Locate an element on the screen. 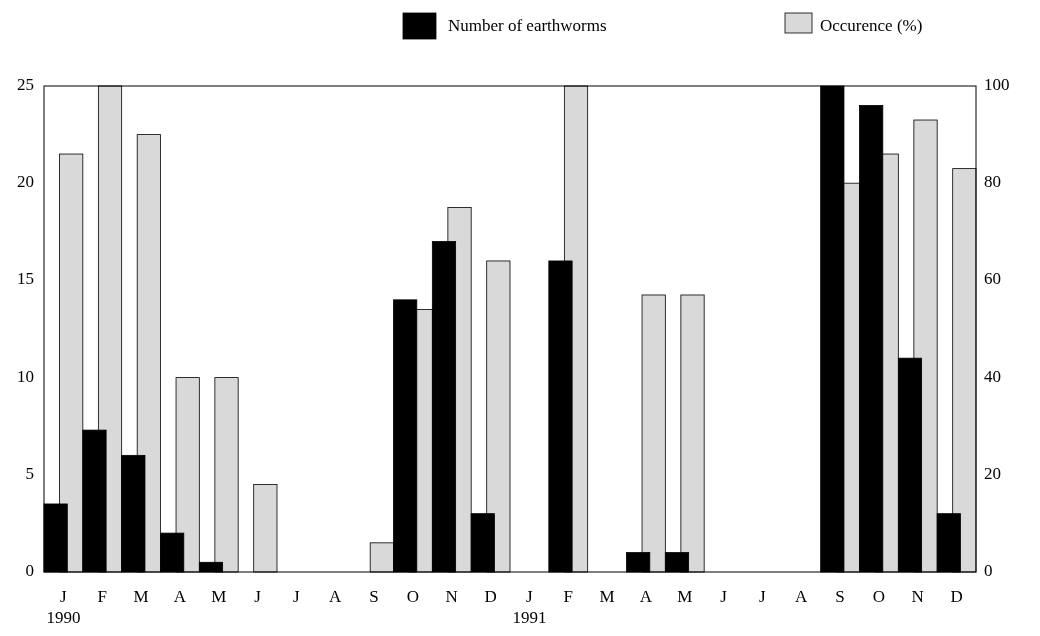 The image size is (1040, 636). y-tick-label: 20 is located at coordinates (25, 182).